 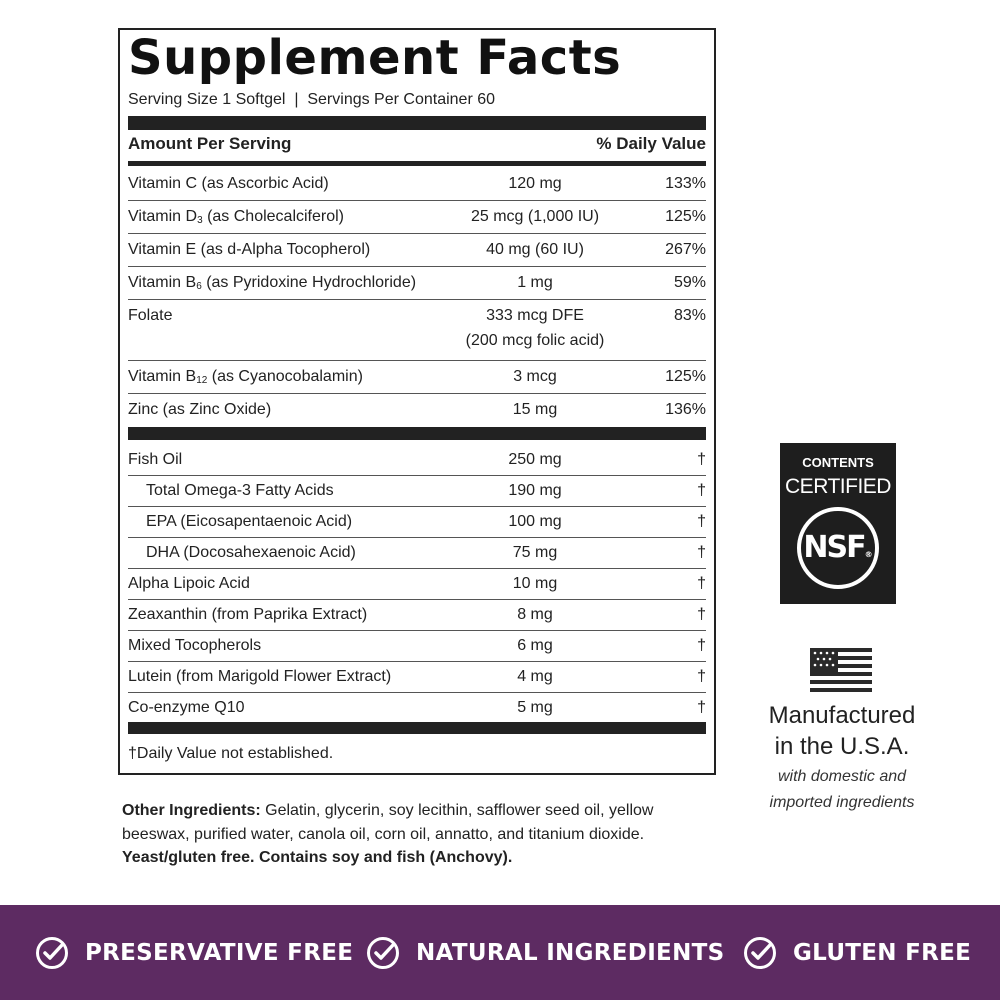 What do you see at coordinates (231, 753) in the screenshot?
I see `footnote: †Daily Value not established.` at bounding box center [231, 753].